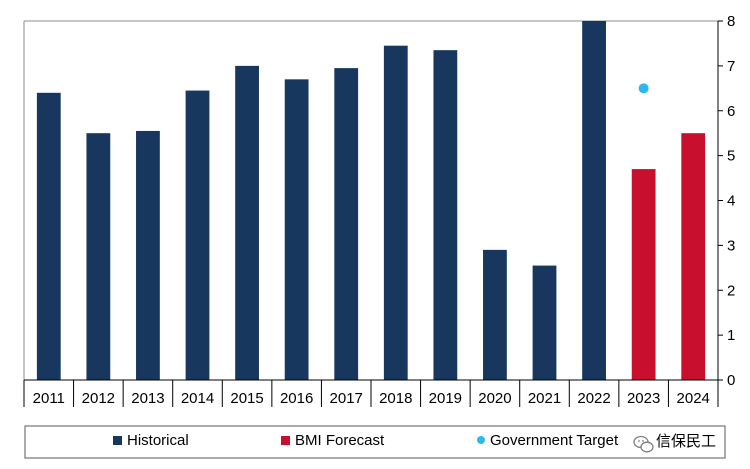 This screenshot has height=469, width=750. What do you see at coordinates (686, 441) in the screenshot?
I see `watermark-text: 信保民工` at bounding box center [686, 441].